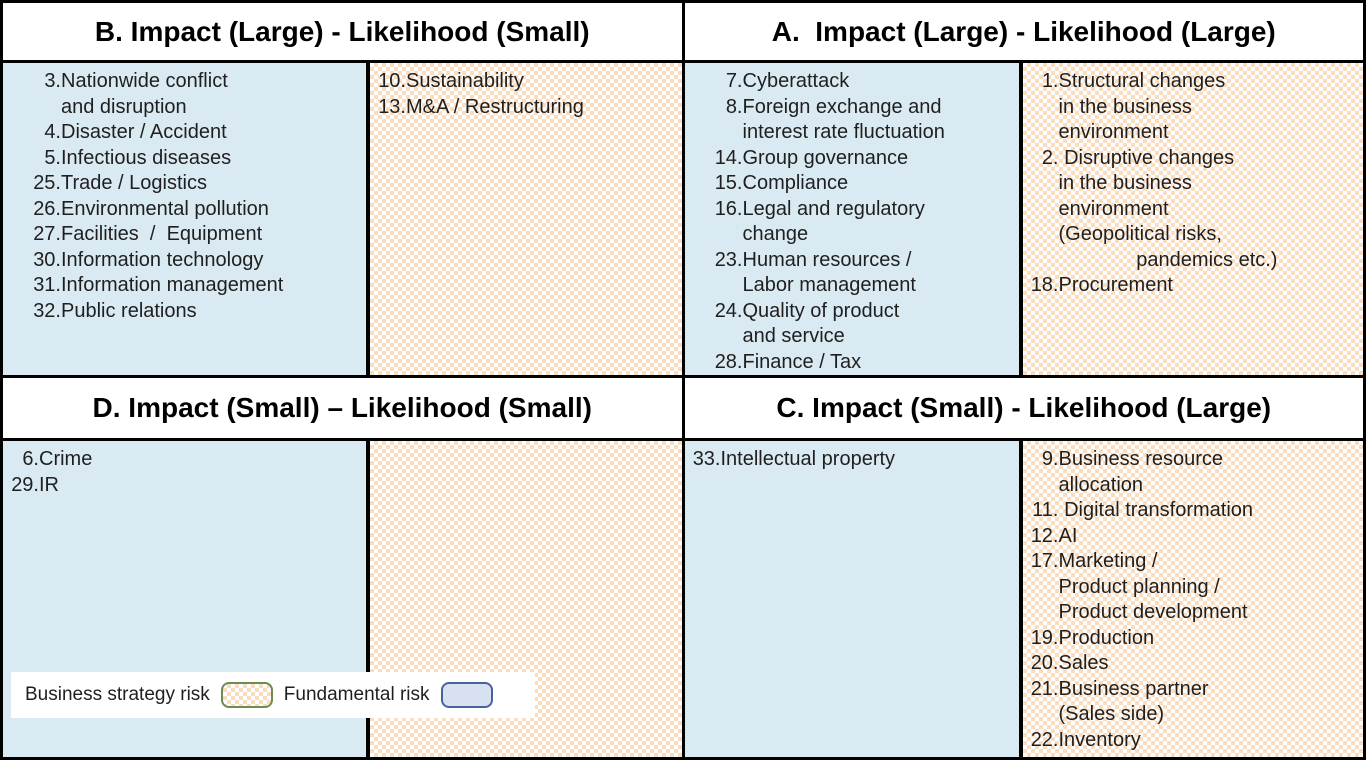 Image resolution: width=1366 pixels, height=760 pixels. I want to click on risk-item: 12. AI, so click(1195, 537).